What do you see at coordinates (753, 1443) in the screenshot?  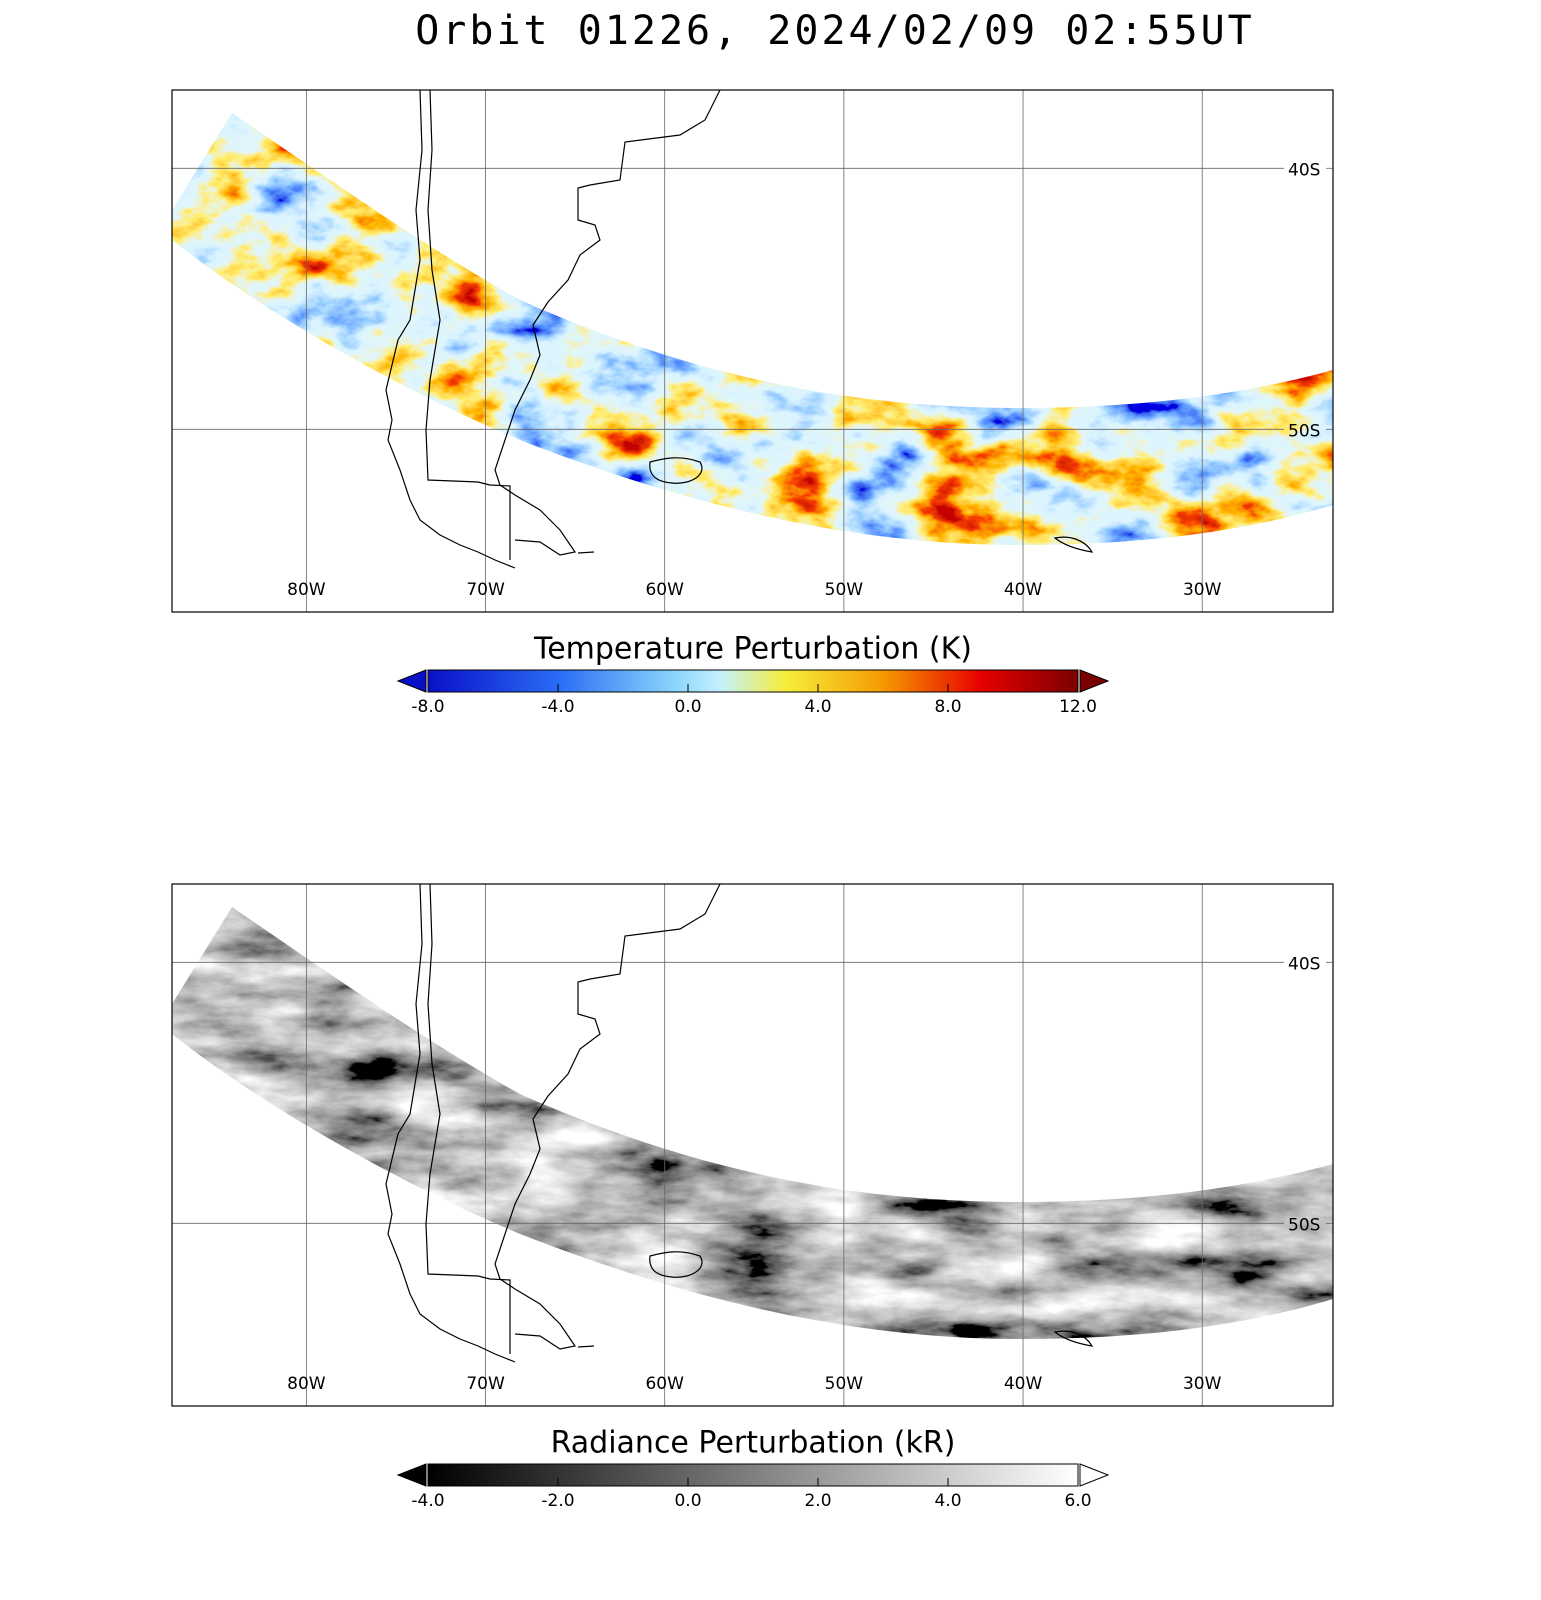 I see `colorbar-title: Radiance Perturbation (kR)` at bounding box center [753, 1443].